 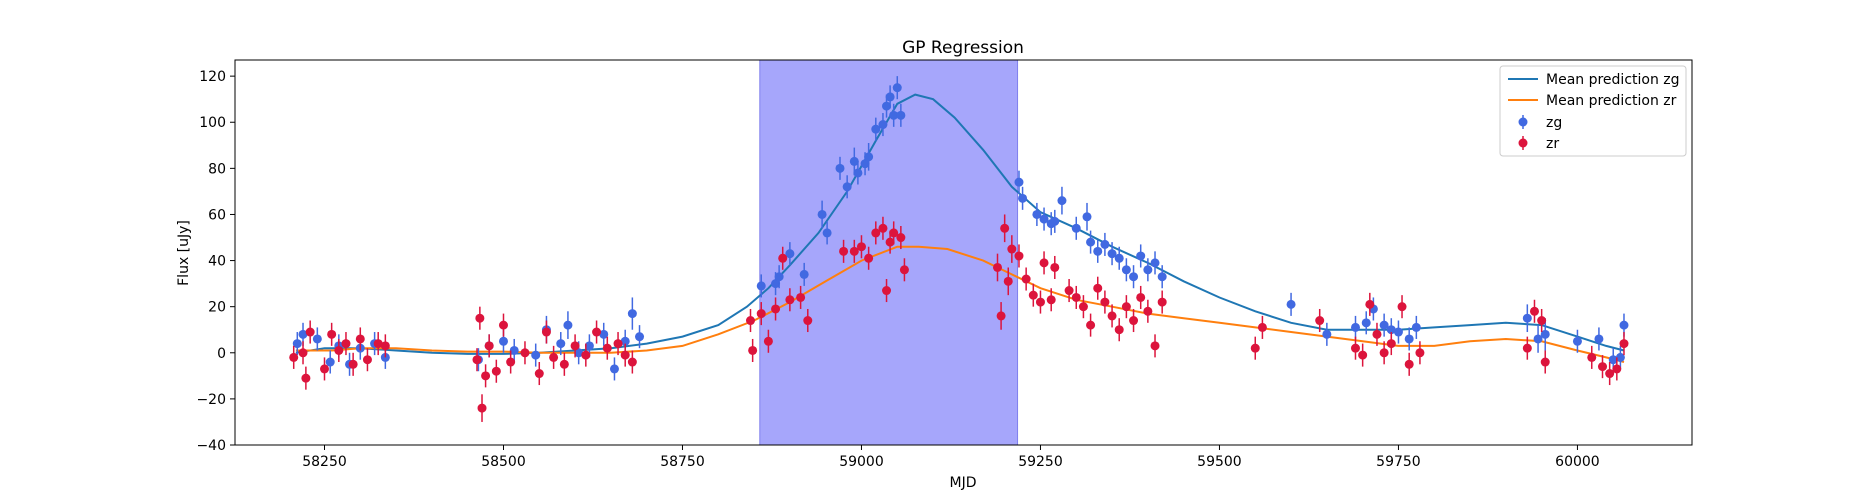 I want to click on y-axis-label: Flux [uJy], so click(x=184, y=253).